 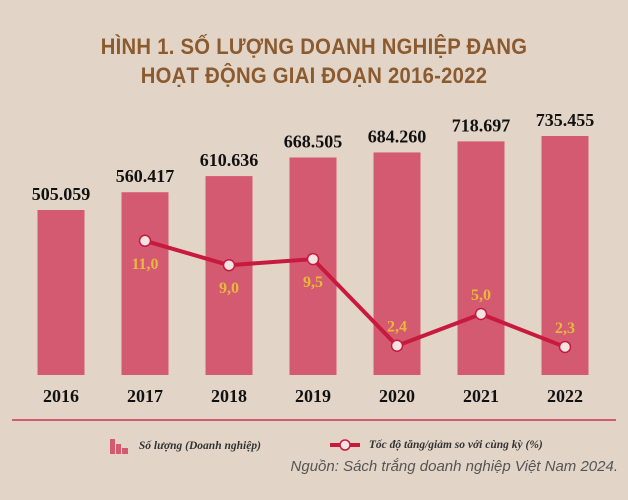 I want to click on growth-label-2019: 9,5, so click(x=313, y=282).